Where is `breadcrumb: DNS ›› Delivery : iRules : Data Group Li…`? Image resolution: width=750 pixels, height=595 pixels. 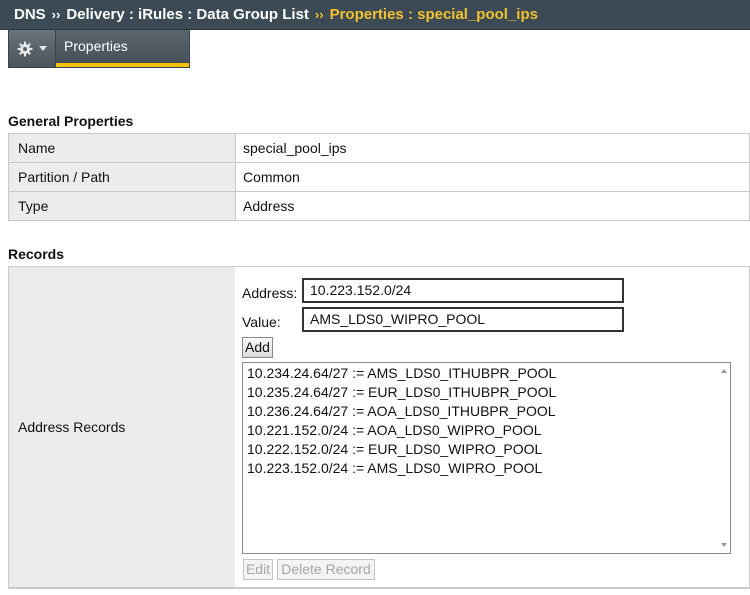
breadcrumb: DNS ›› Delivery : iRules : Data Group Li… is located at coordinates (375, 15).